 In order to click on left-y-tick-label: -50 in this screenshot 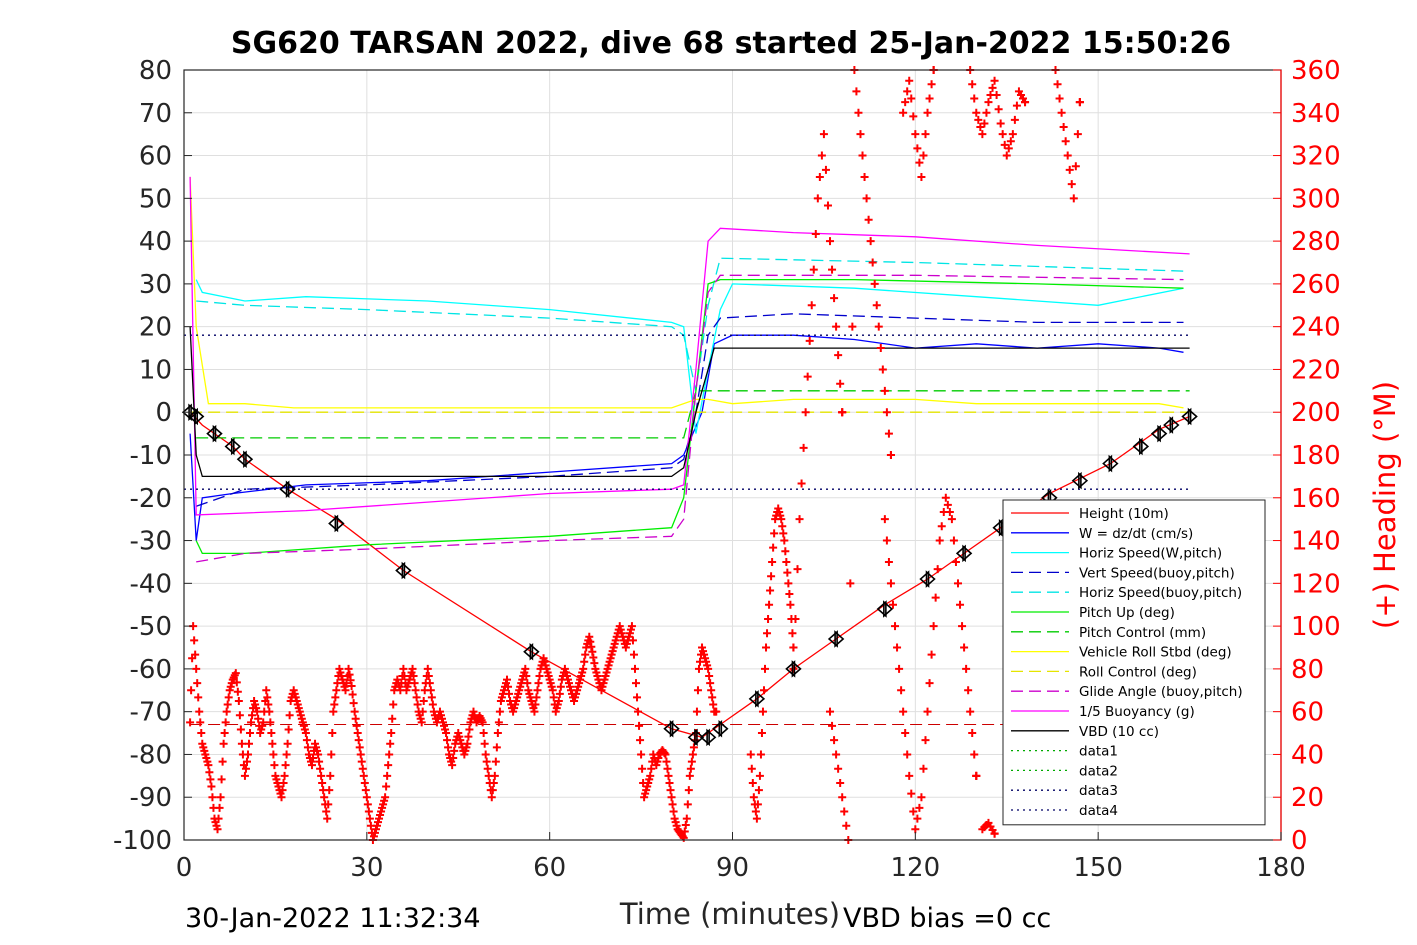, I will do `click(151, 627)`.